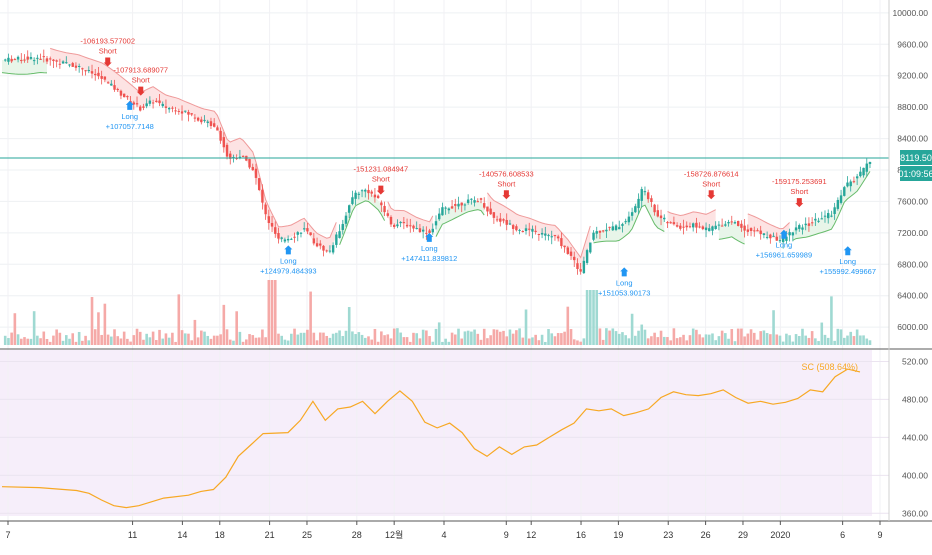  I want to click on uptrend-band, so click(831, 200).